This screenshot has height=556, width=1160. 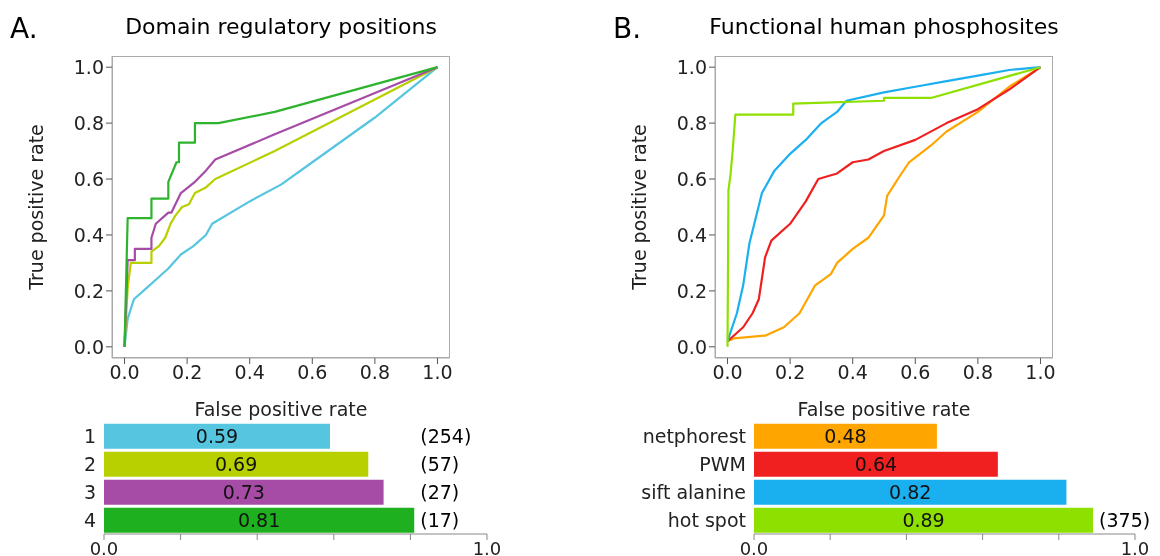 What do you see at coordinates (884, 26) in the screenshot?
I see `chart-title: Functional human phosphosites` at bounding box center [884, 26].